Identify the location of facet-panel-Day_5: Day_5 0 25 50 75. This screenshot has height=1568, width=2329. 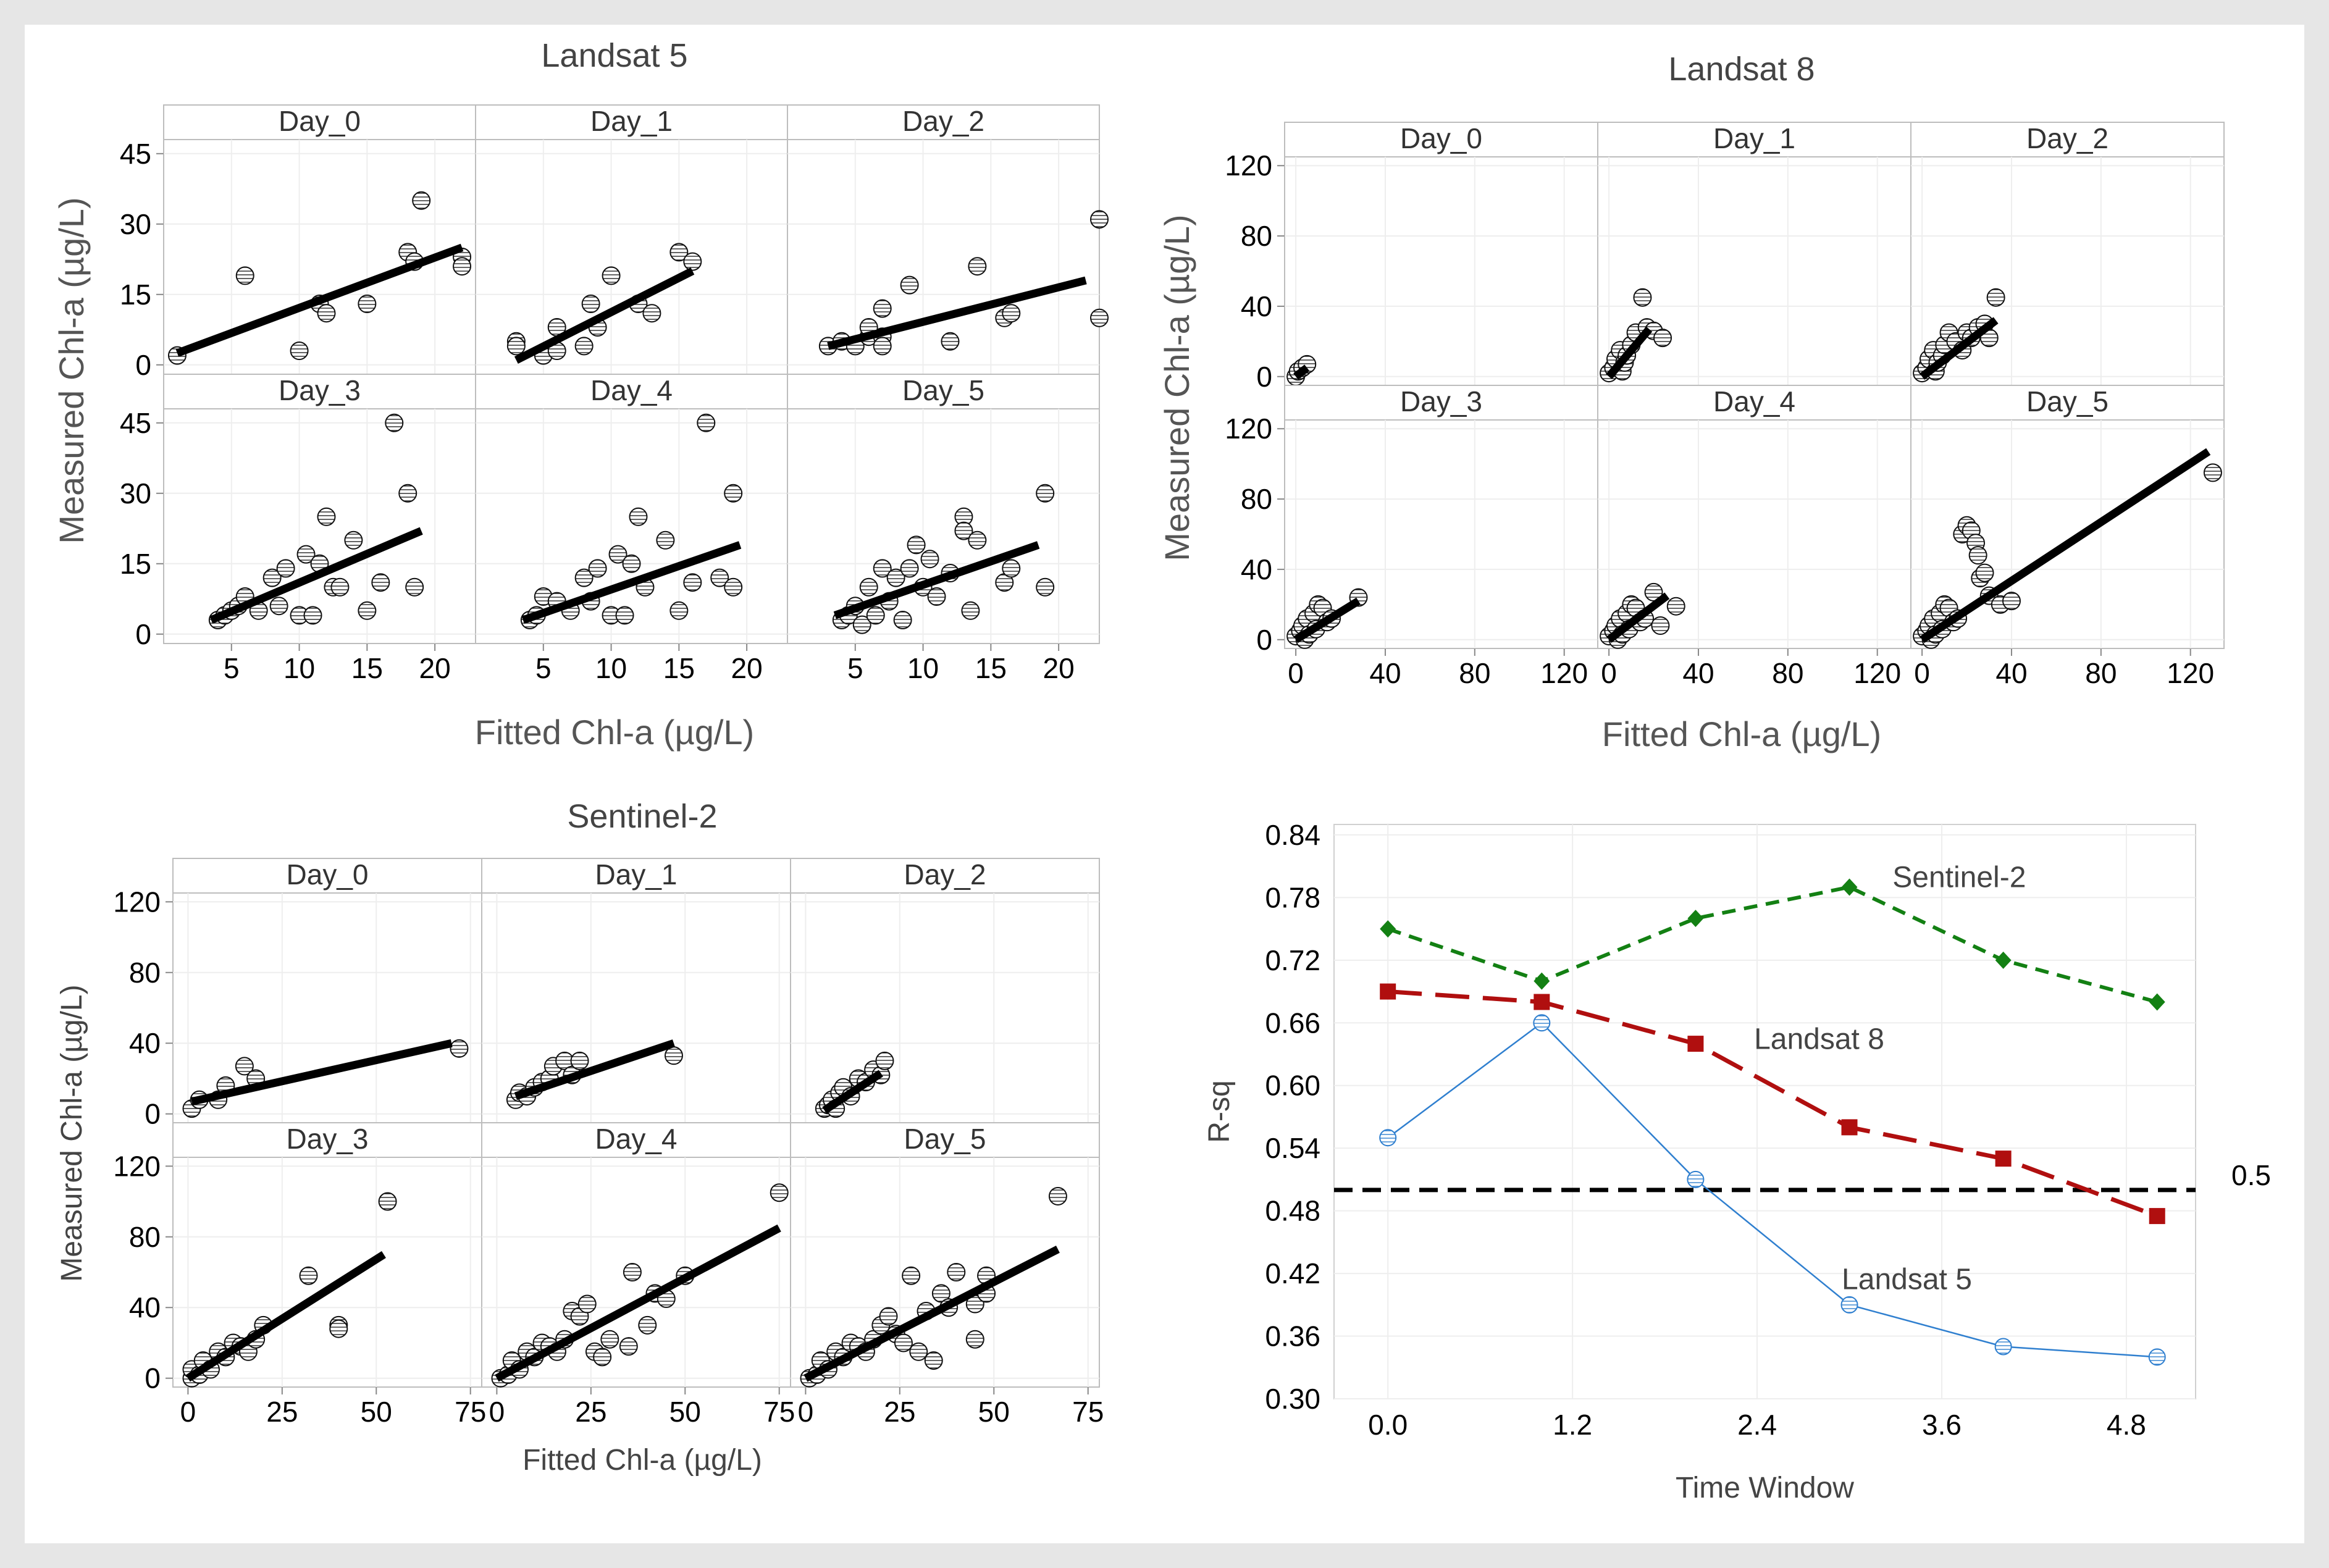
(947, 1275).